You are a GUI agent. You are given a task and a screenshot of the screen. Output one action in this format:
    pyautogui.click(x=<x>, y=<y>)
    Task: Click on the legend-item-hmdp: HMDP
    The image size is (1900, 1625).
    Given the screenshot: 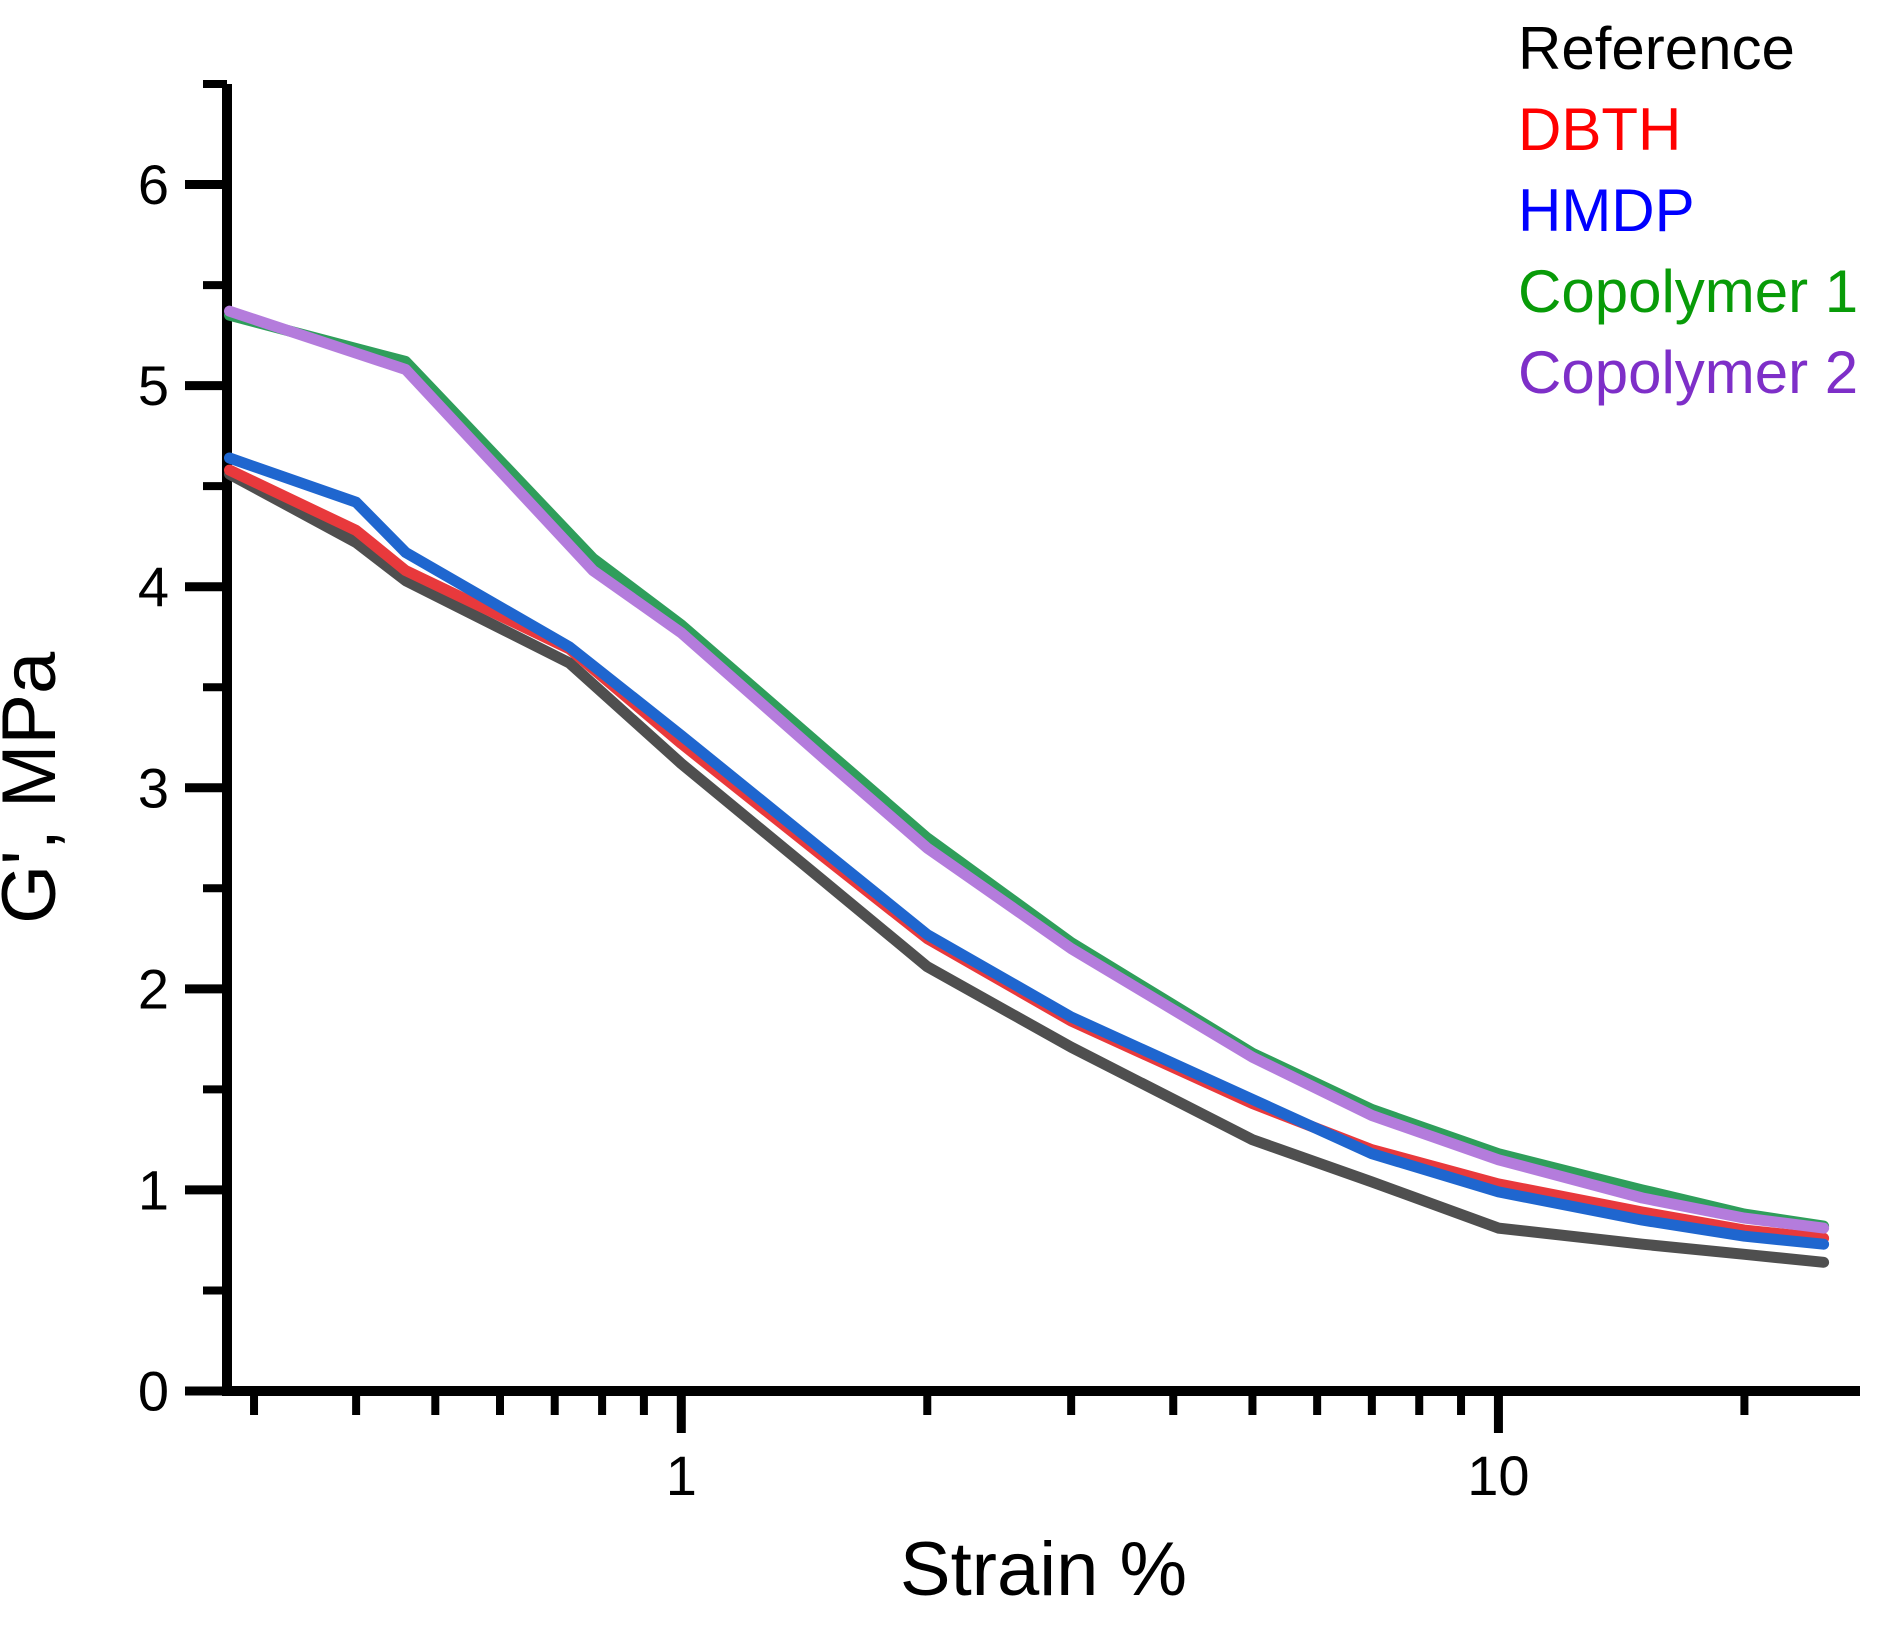 What is the action you would take?
    pyautogui.click(x=1606, y=210)
    